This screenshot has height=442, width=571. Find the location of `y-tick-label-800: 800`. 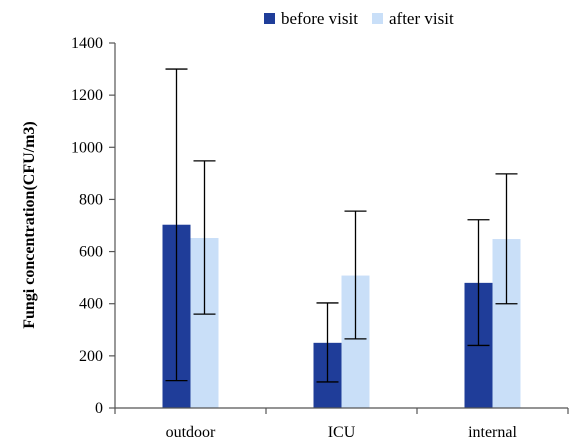

y-tick-label-800: 800 is located at coordinates (91, 199).